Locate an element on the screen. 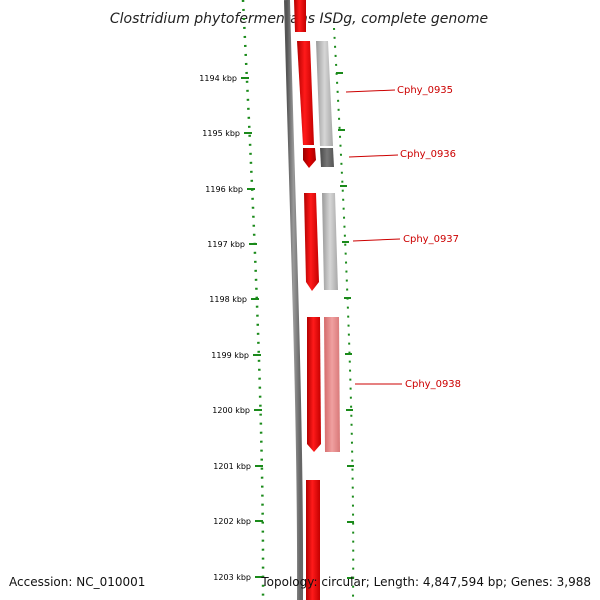  accession-text: Accession: NC_010001 is located at coordinates (77, 582).